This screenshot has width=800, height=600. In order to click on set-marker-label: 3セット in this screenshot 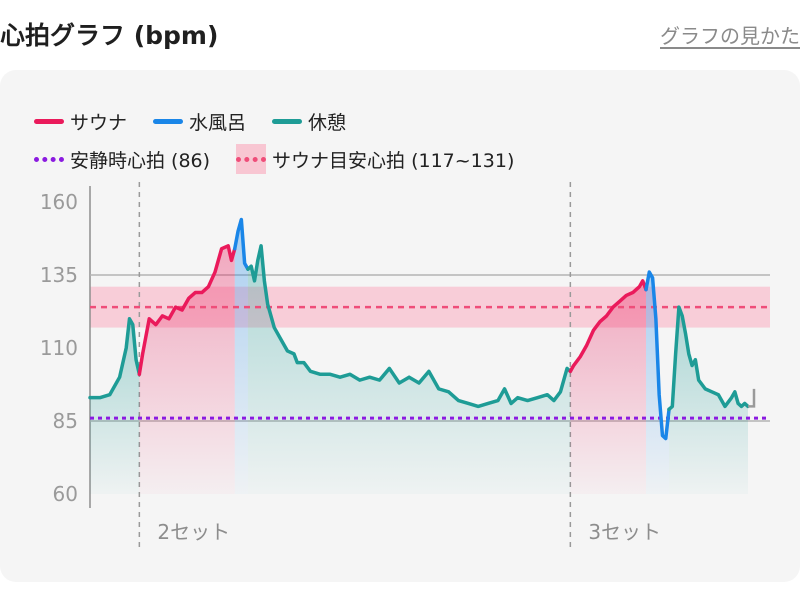, I will do `click(624, 532)`.